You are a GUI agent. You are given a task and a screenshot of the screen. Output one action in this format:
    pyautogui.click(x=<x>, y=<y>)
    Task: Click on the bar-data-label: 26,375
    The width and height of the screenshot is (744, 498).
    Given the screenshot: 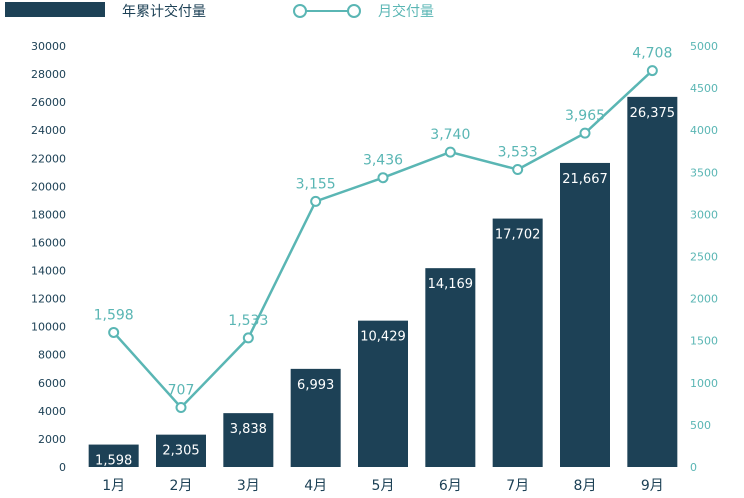 What is the action you would take?
    pyautogui.click(x=653, y=113)
    